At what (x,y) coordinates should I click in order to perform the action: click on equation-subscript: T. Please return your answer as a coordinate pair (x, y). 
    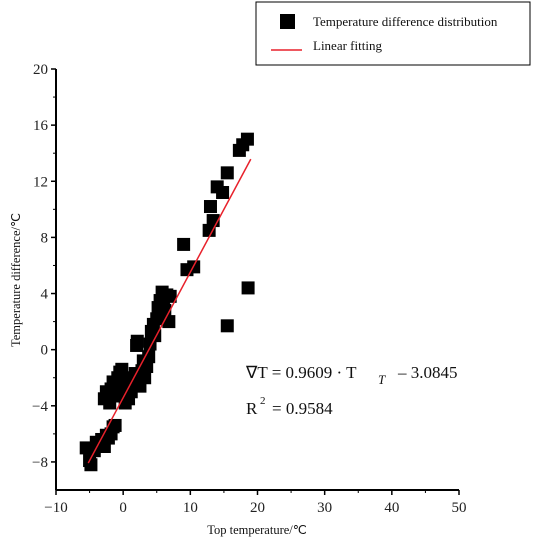
    Looking at the image, I should click on (382, 379).